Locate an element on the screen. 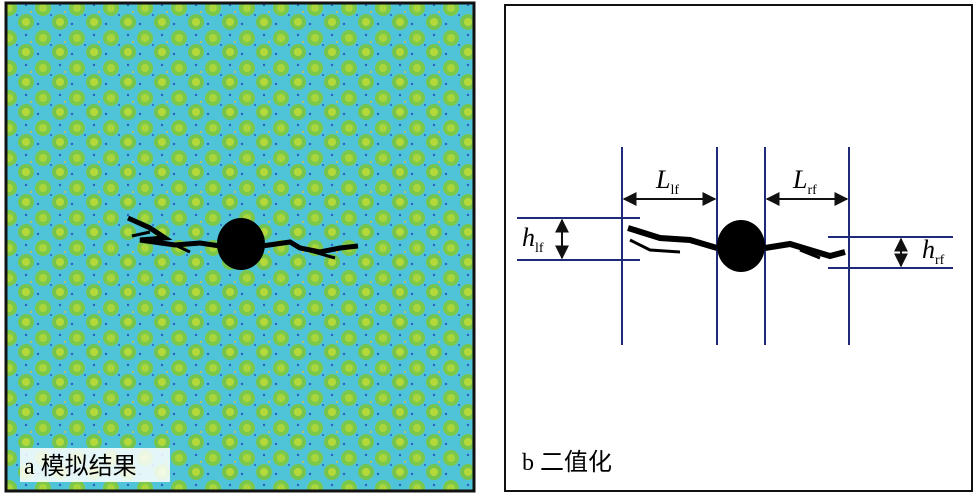 Image resolution: width=975 pixels, height=496 pixels. dimension-arrows is located at coordinates (731, 230).